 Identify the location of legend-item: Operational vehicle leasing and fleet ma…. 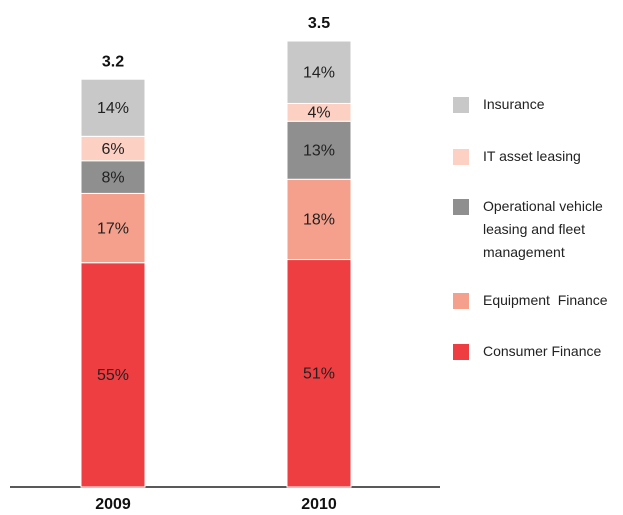
(535, 231).